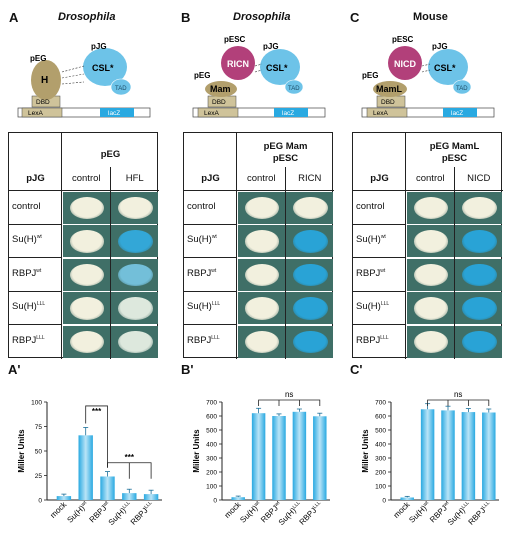  What do you see at coordinates (121, 89) in the screenshot?
I see `tad-label-a: TAD` at bounding box center [121, 89].